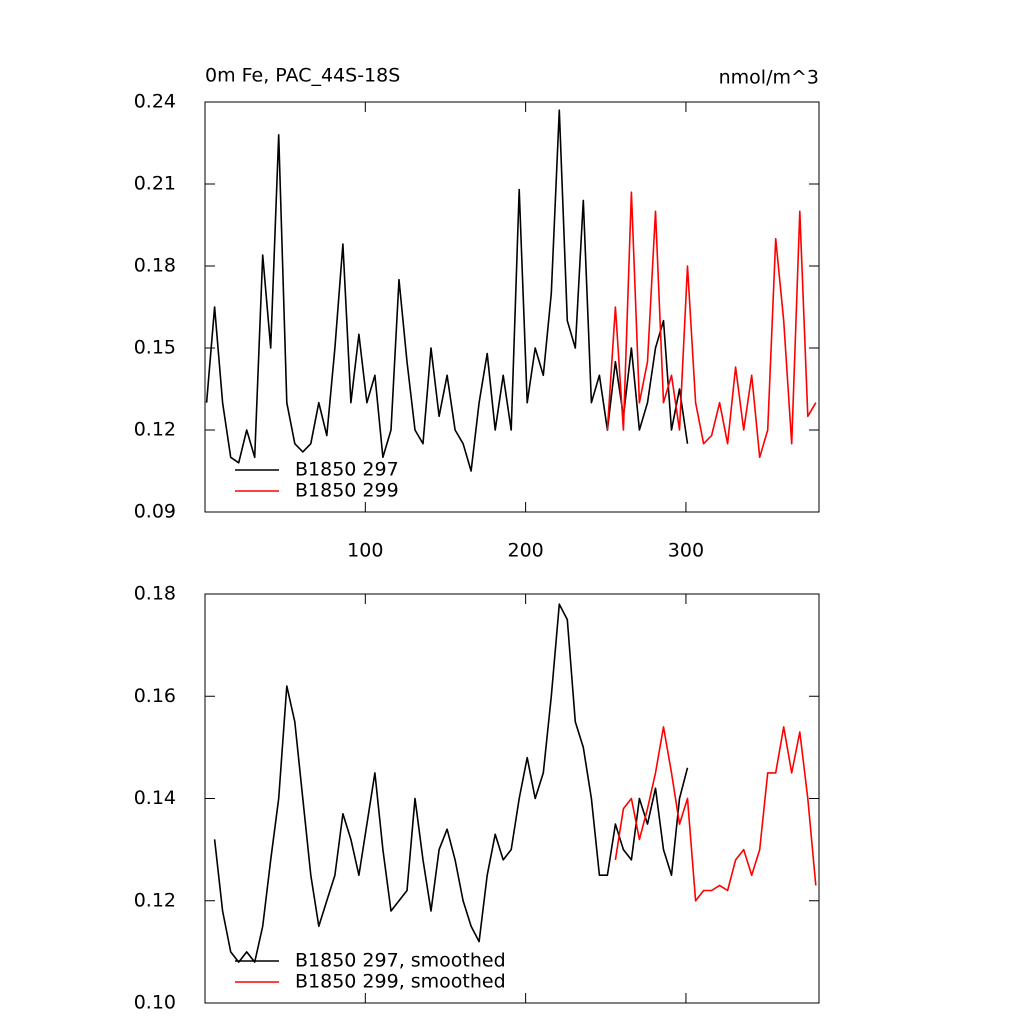 The image size is (1024, 1024). I want to click on chart-title: 0m Fe, PAC_44S-18S, so click(302, 76).